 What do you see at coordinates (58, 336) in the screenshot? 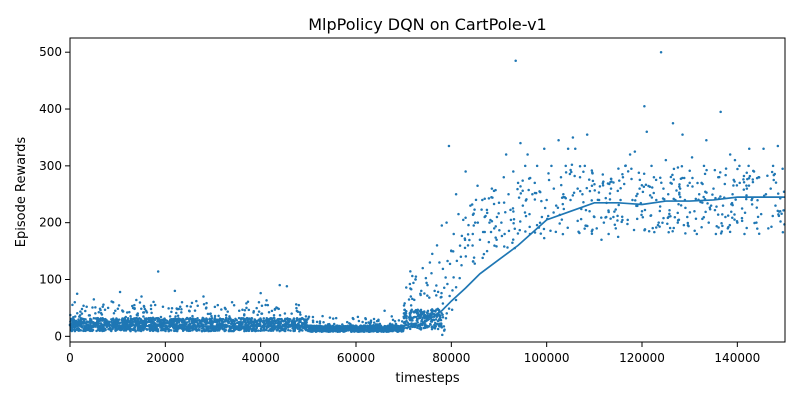
I see `y-tick-label: 0` at bounding box center [58, 336].